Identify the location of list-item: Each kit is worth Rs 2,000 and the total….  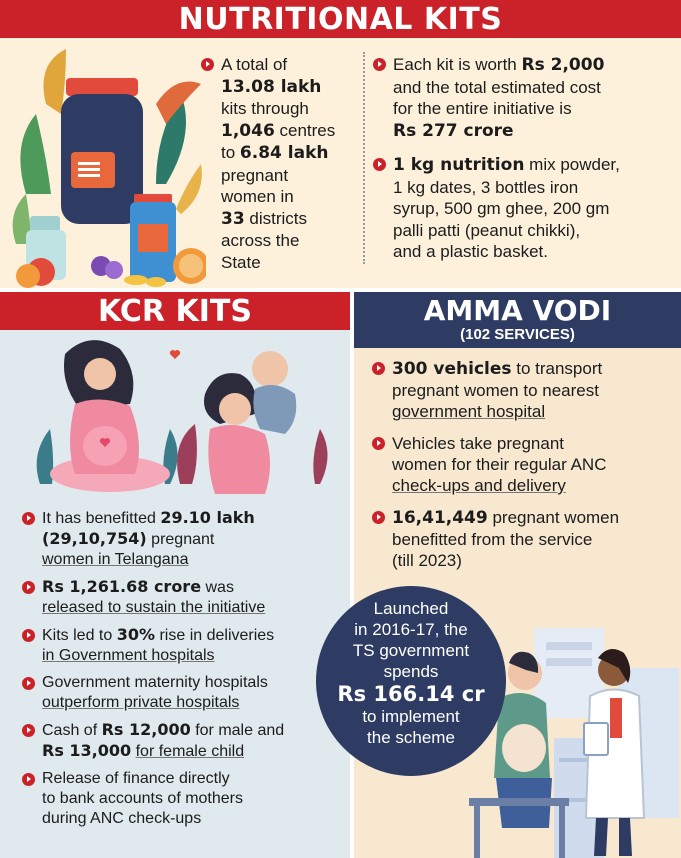
(523, 98).